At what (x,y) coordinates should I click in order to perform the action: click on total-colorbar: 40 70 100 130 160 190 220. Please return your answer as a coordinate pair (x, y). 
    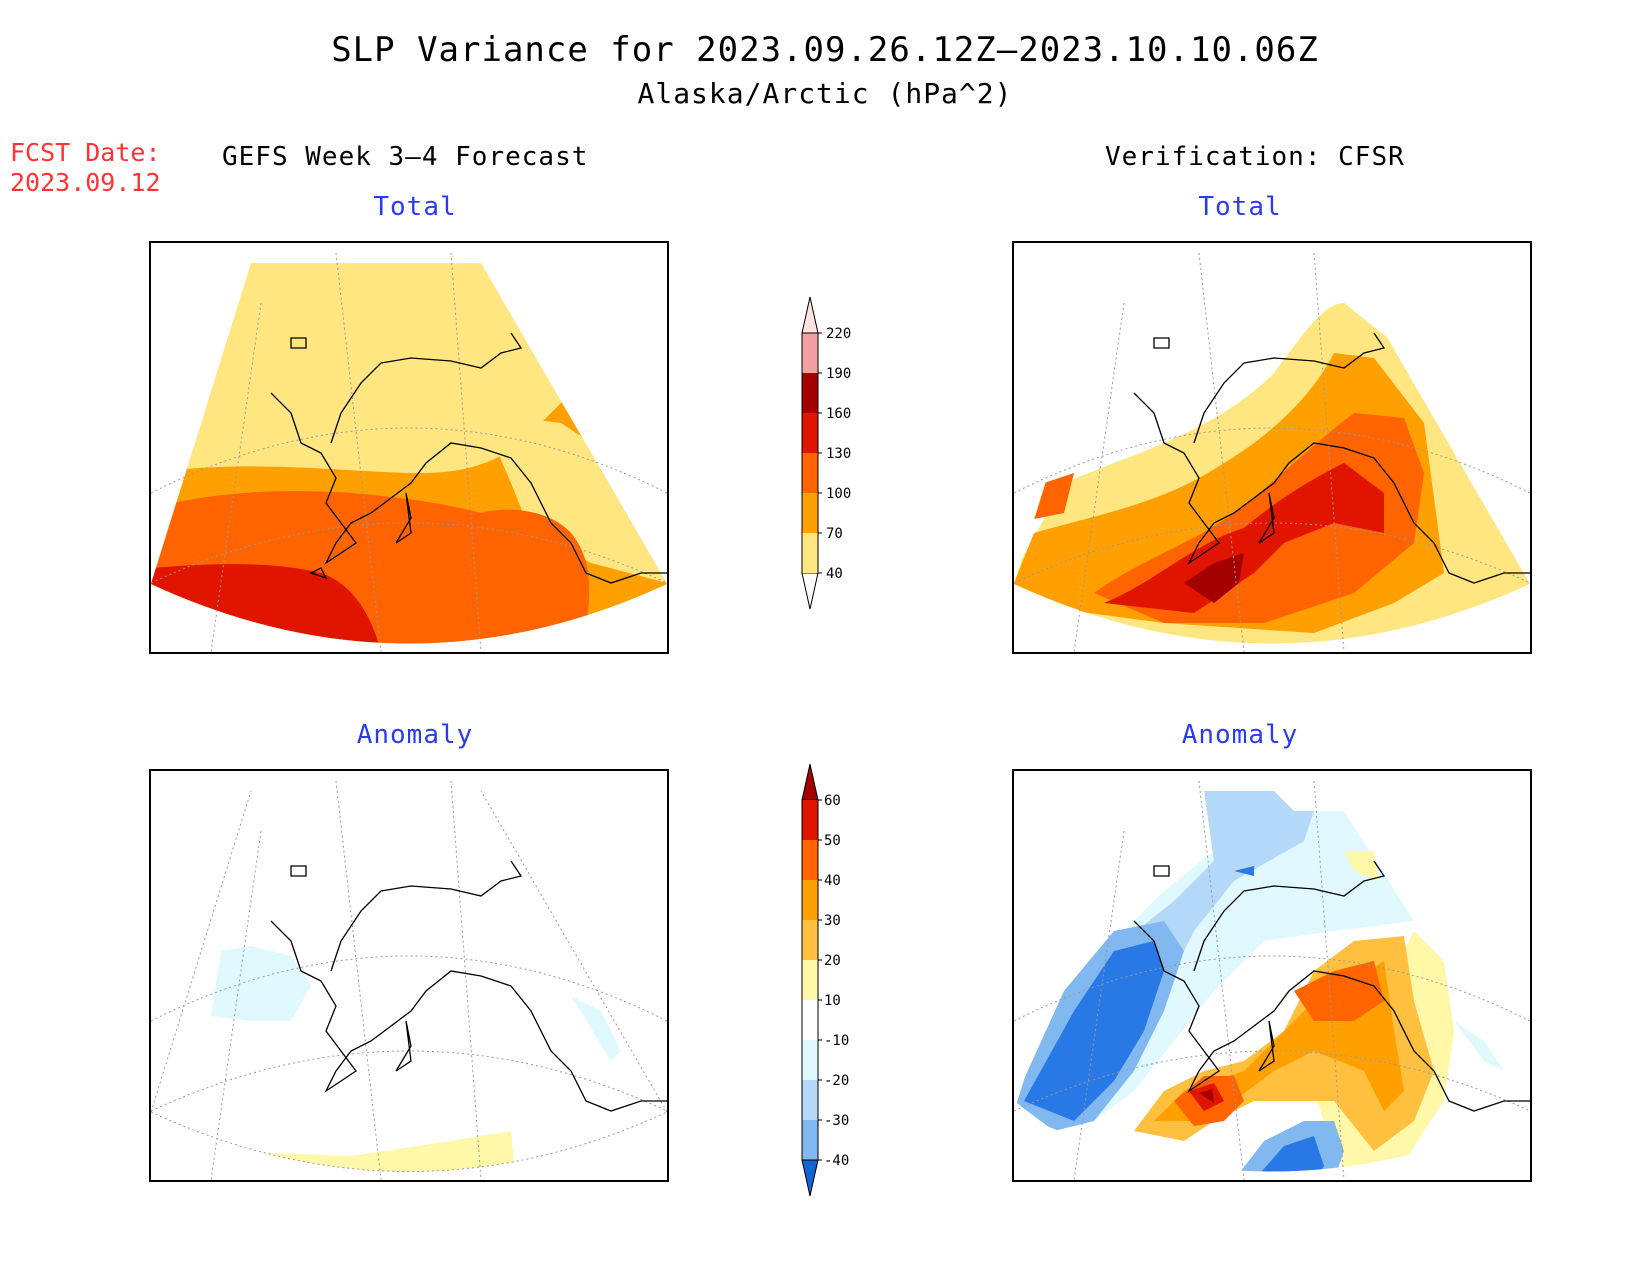
    Looking at the image, I should click on (830, 448).